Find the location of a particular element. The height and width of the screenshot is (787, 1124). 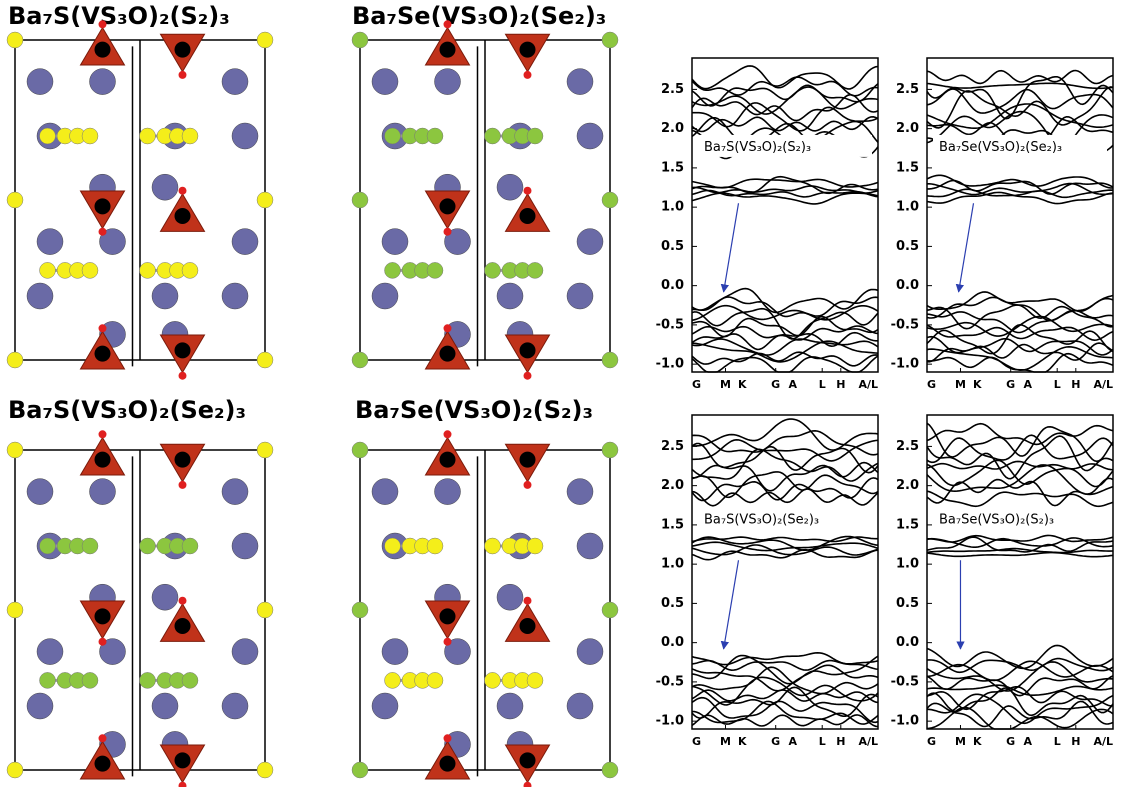

structure-title: Ba₇S(VS₃O)₂(Se₂)₃ is located at coordinates (127, 410).